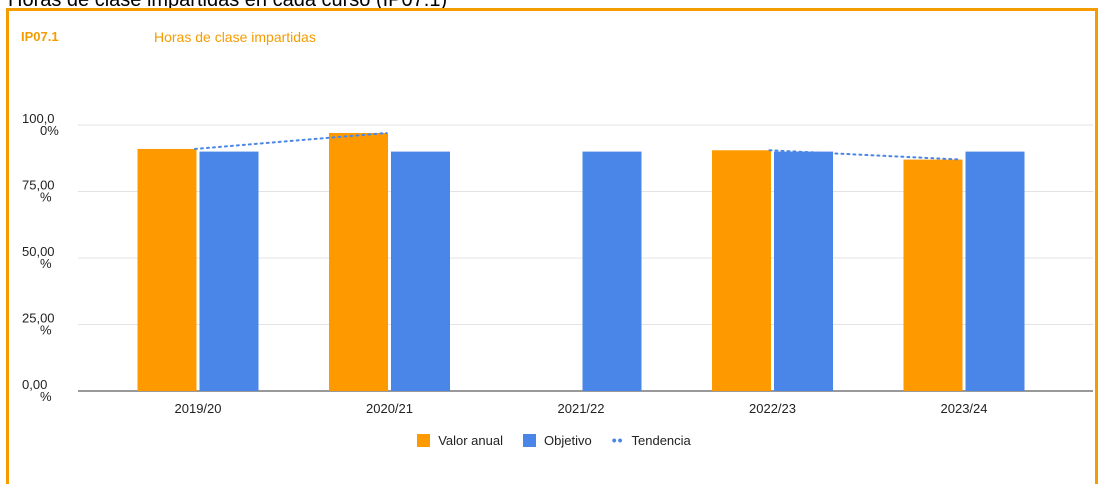  What do you see at coordinates (34, 384) in the screenshot?
I see `y-tick-label: 0,00` at bounding box center [34, 384].